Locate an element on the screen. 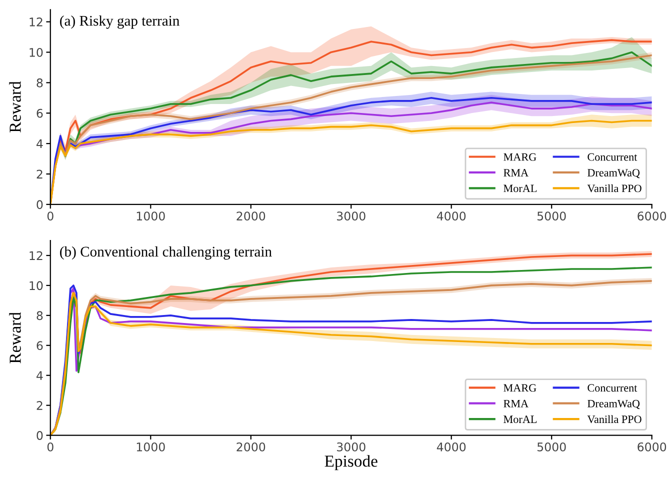 The width and height of the screenshot is (672, 481). chart-title: (b) Conventional challenging terrain is located at coordinates (166, 253).